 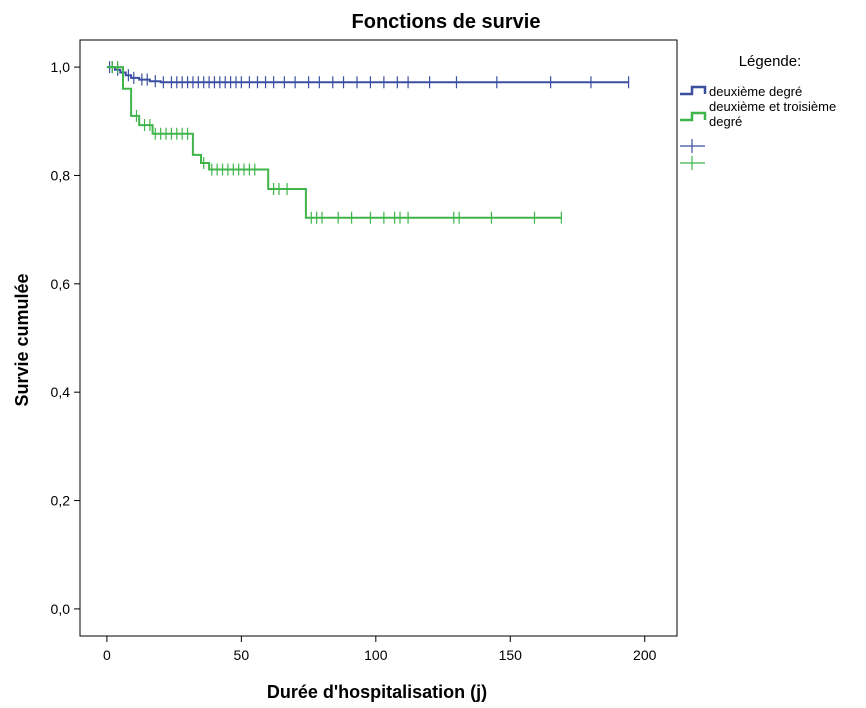 I want to click on y-tick-label: 1,0, so click(x=61, y=67).